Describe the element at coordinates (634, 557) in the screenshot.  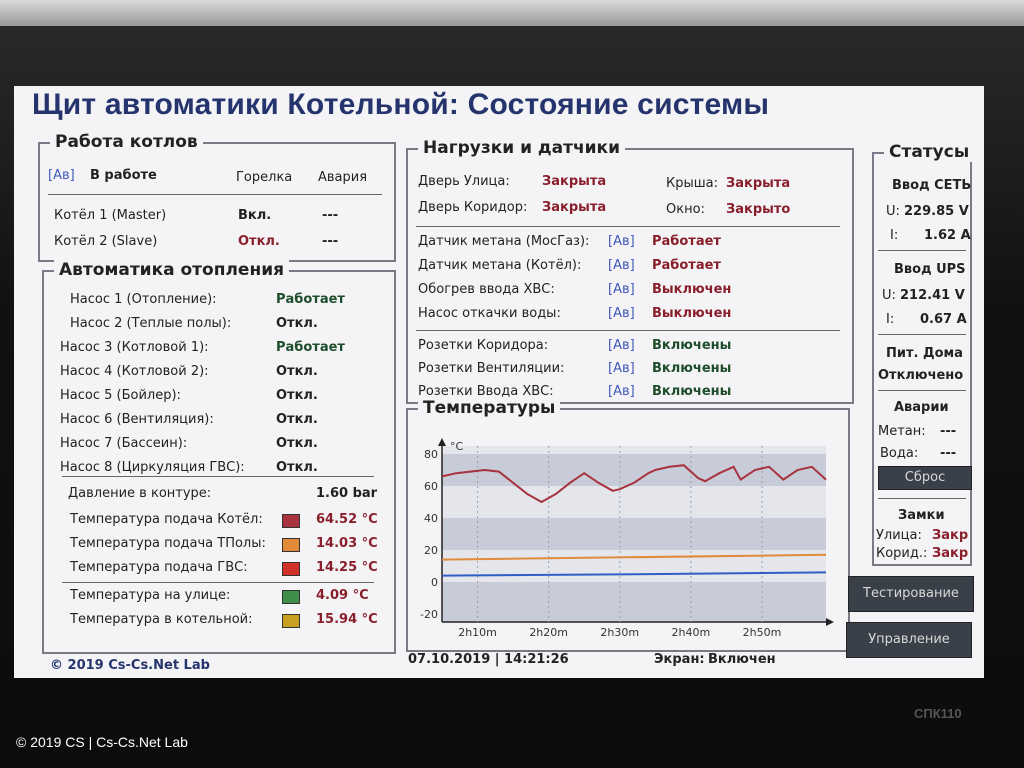
I see `chart-series-ТПолы` at that location.